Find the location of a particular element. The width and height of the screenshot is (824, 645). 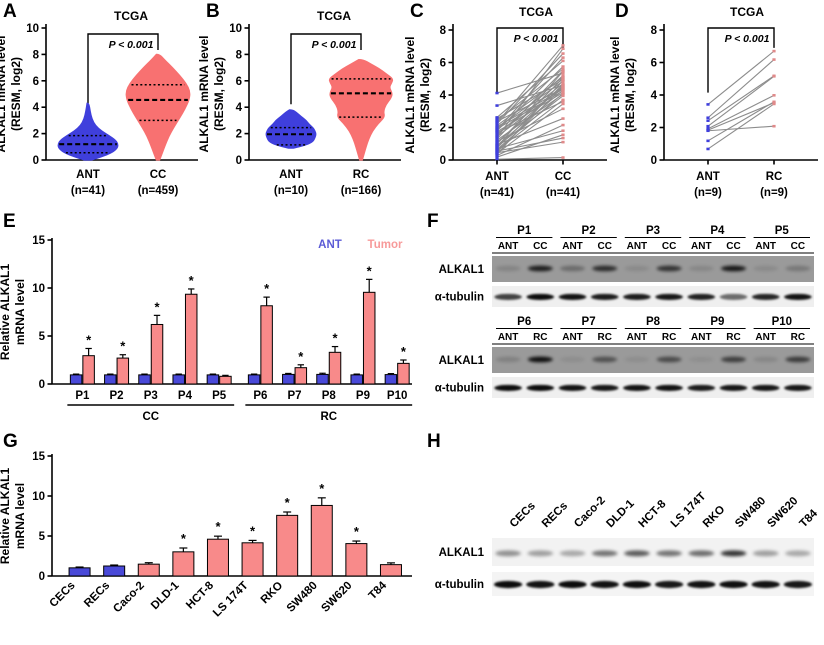

x-category-label: P9 is located at coordinates (363, 396).